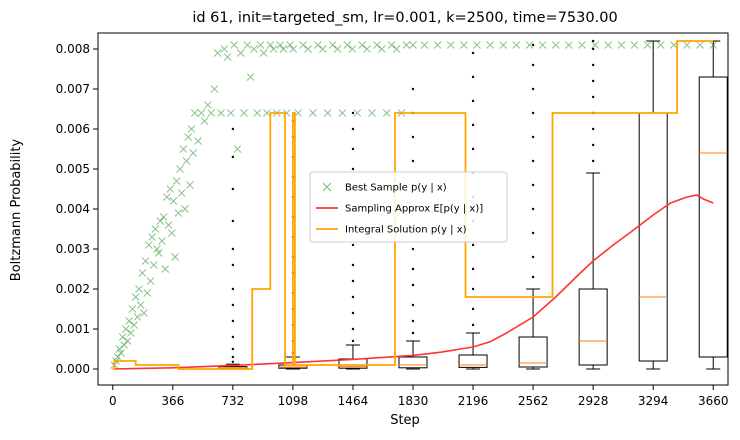 This screenshot has width=740, height=440. What do you see at coordinates (293, 401) in the screenshot?
I see `x-tick-label: 1098` at bounding box center [293, 401].